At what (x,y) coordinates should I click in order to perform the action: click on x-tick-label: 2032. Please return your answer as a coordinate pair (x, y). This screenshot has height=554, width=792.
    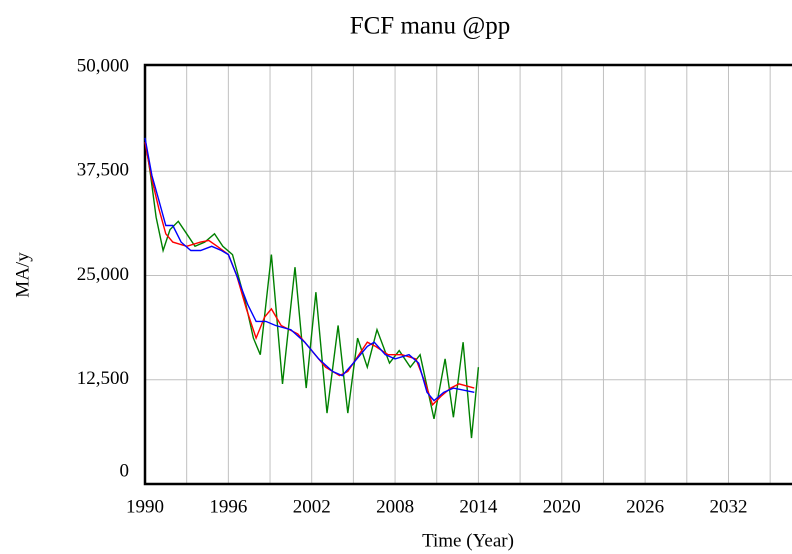
    Looking at the image, I should click on (728, 506).